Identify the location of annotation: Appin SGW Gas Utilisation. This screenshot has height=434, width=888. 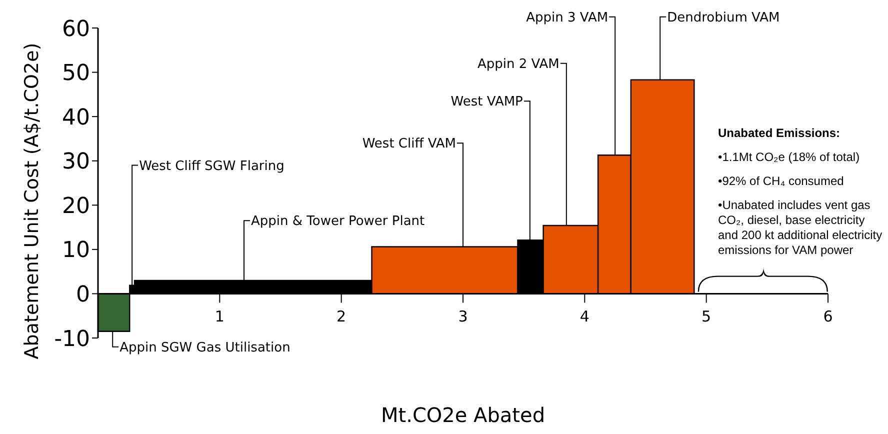
(205, 348).